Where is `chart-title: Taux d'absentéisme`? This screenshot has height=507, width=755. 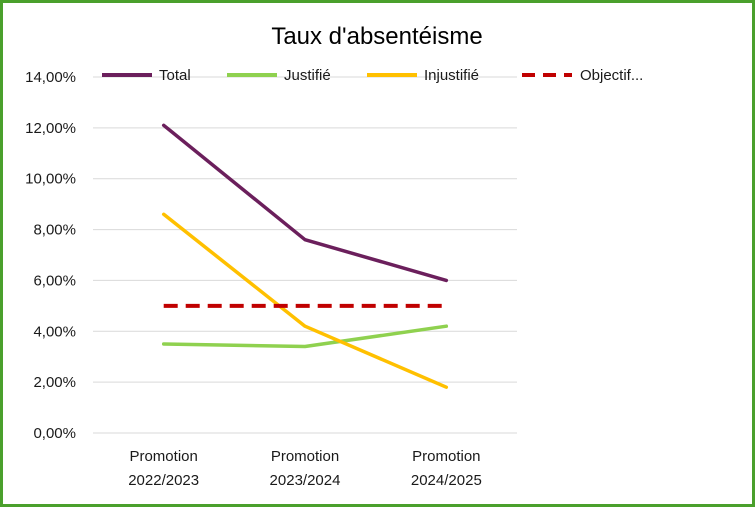
chart-title: Taux d'absentéisme is located at coordinates (376, 36).